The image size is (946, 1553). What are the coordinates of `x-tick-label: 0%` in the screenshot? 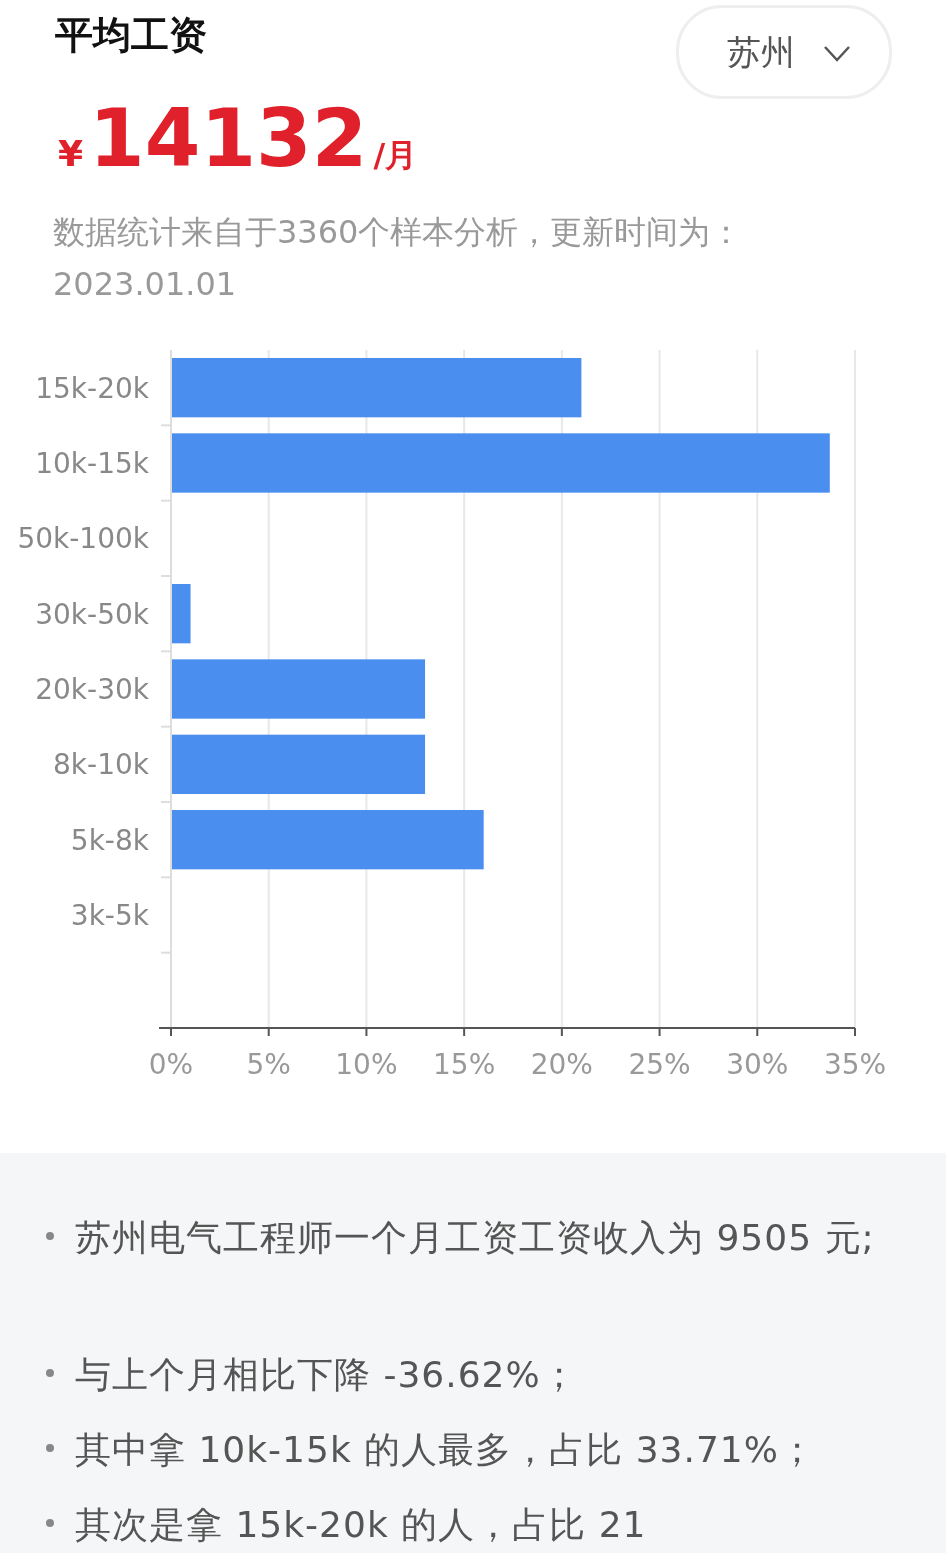 It's located at (171, 1064).